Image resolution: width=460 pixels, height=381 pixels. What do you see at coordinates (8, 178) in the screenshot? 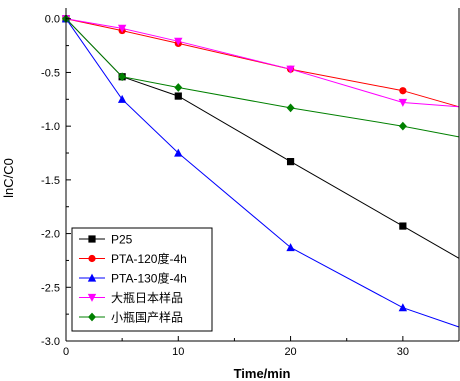
I see `y-axis-title: lnC/C0` at bounding box center [8, 178].